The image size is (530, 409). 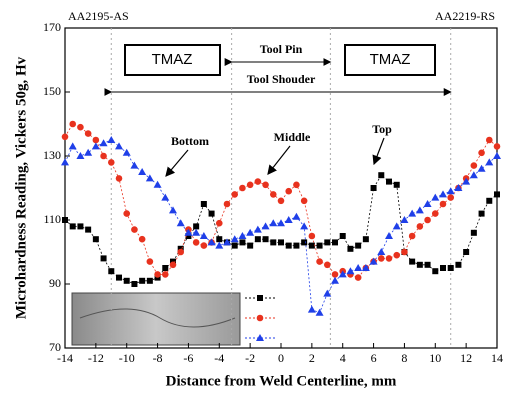 What do you see at coordinates (52, 155) in the screenshot?
I see `y-tick-label: 130` at bounding box center [52, 155].